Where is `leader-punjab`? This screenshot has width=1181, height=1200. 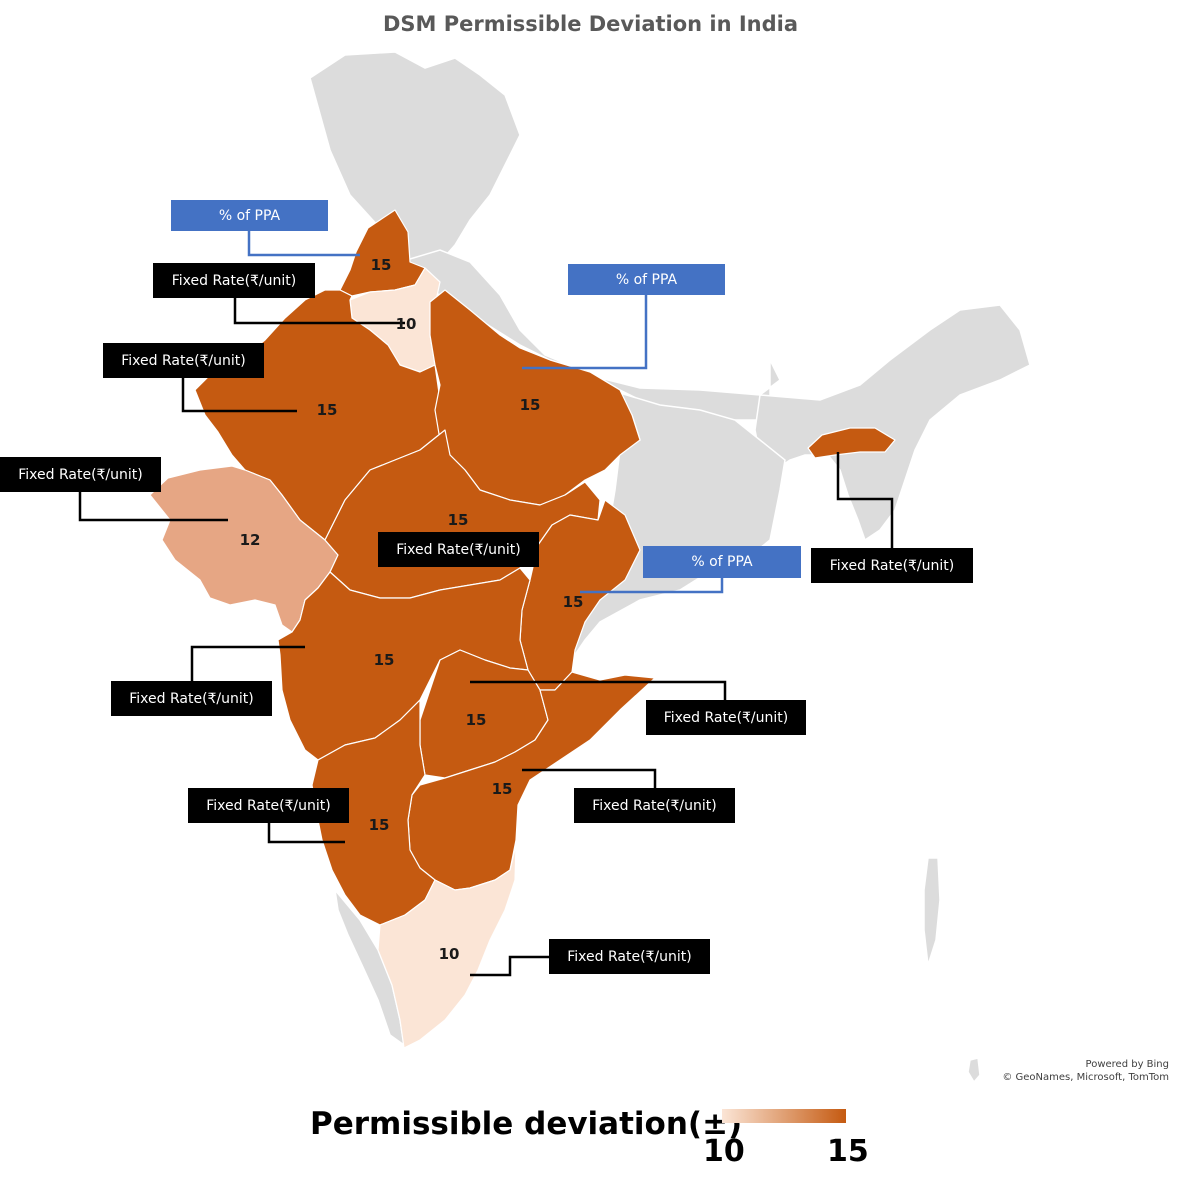
leader-punjab is located at coordinates (303, 244).